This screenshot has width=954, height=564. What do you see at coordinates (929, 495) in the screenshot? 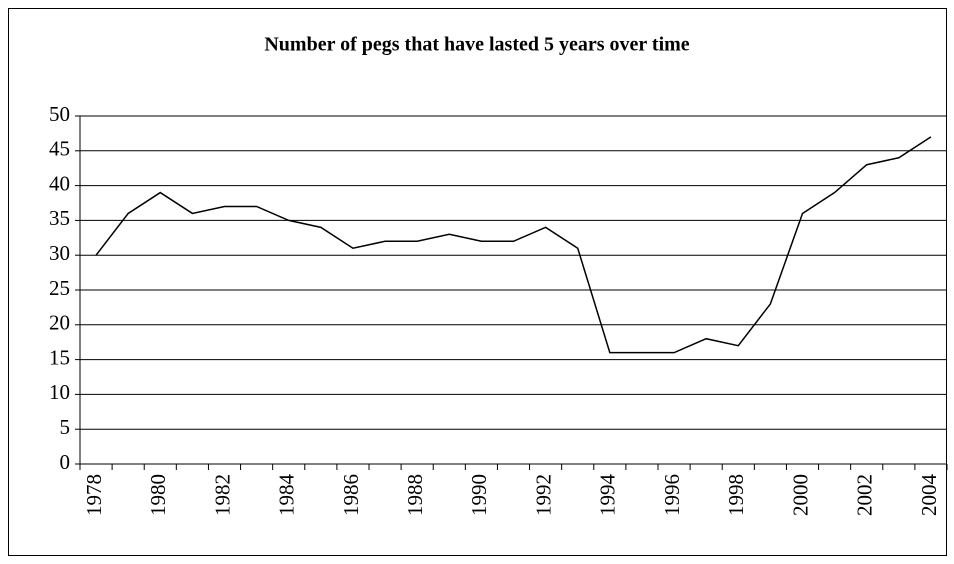
I see `x-tick-label: 2004` at bounding box center [929, 495].